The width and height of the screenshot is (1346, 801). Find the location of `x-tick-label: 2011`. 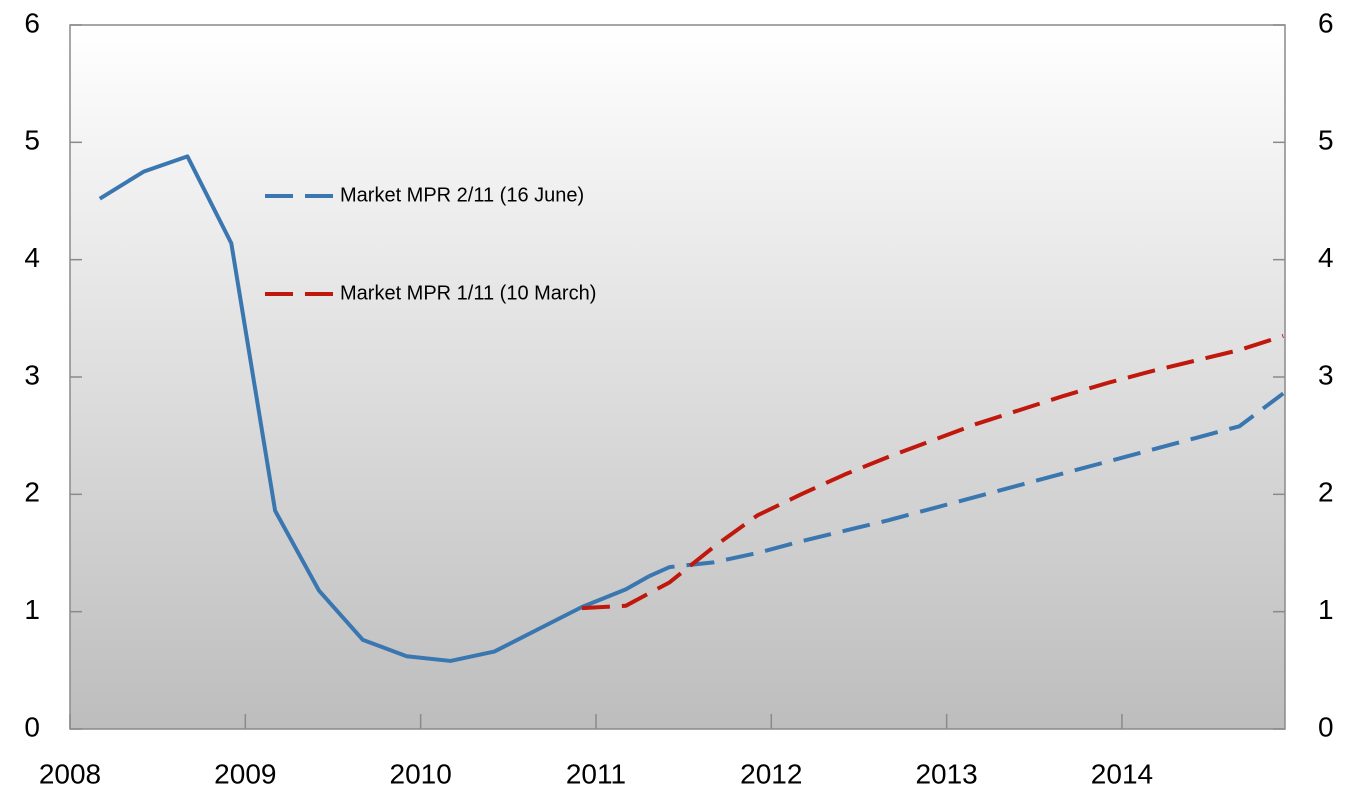

x-tick-label: 2011 is located at coordinates (596, 773).